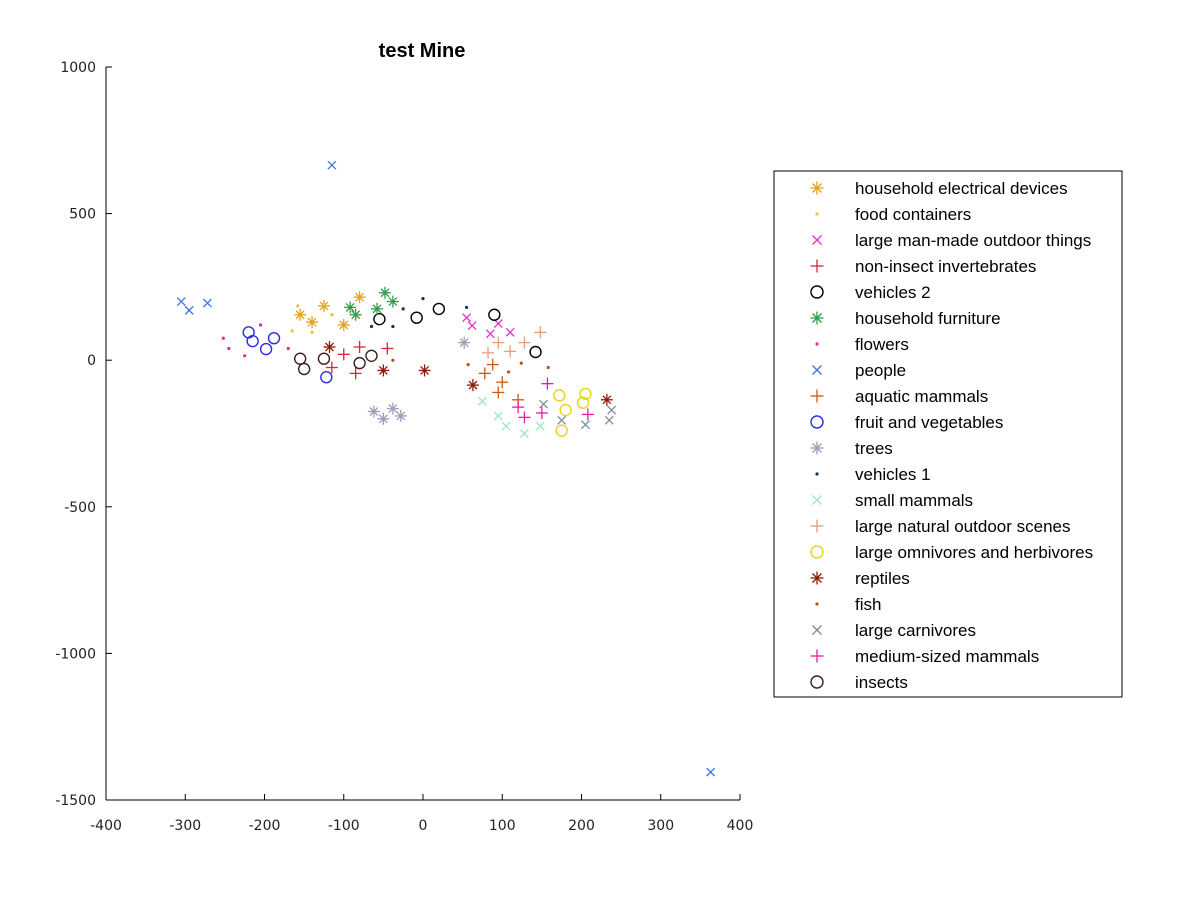 This screenshot has height=900, width=1200. I want to click on y-tick-label: -1500, so click(75, 801).